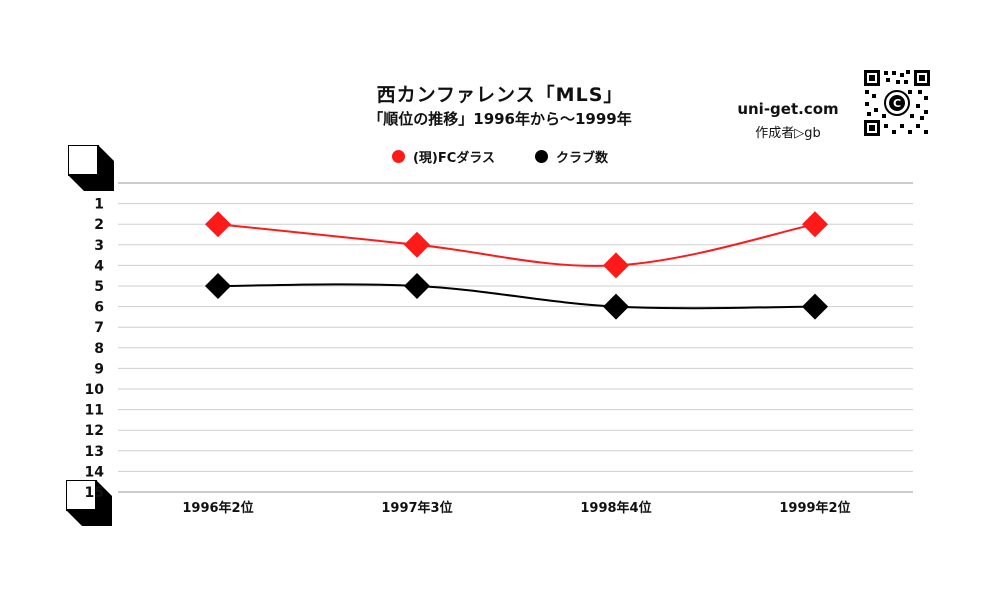  What do you see at coordinates (500, 95) in the screenshot?
I see `chart-title: 西カンファレンス「MLS」` at bounding box center [500, 95].